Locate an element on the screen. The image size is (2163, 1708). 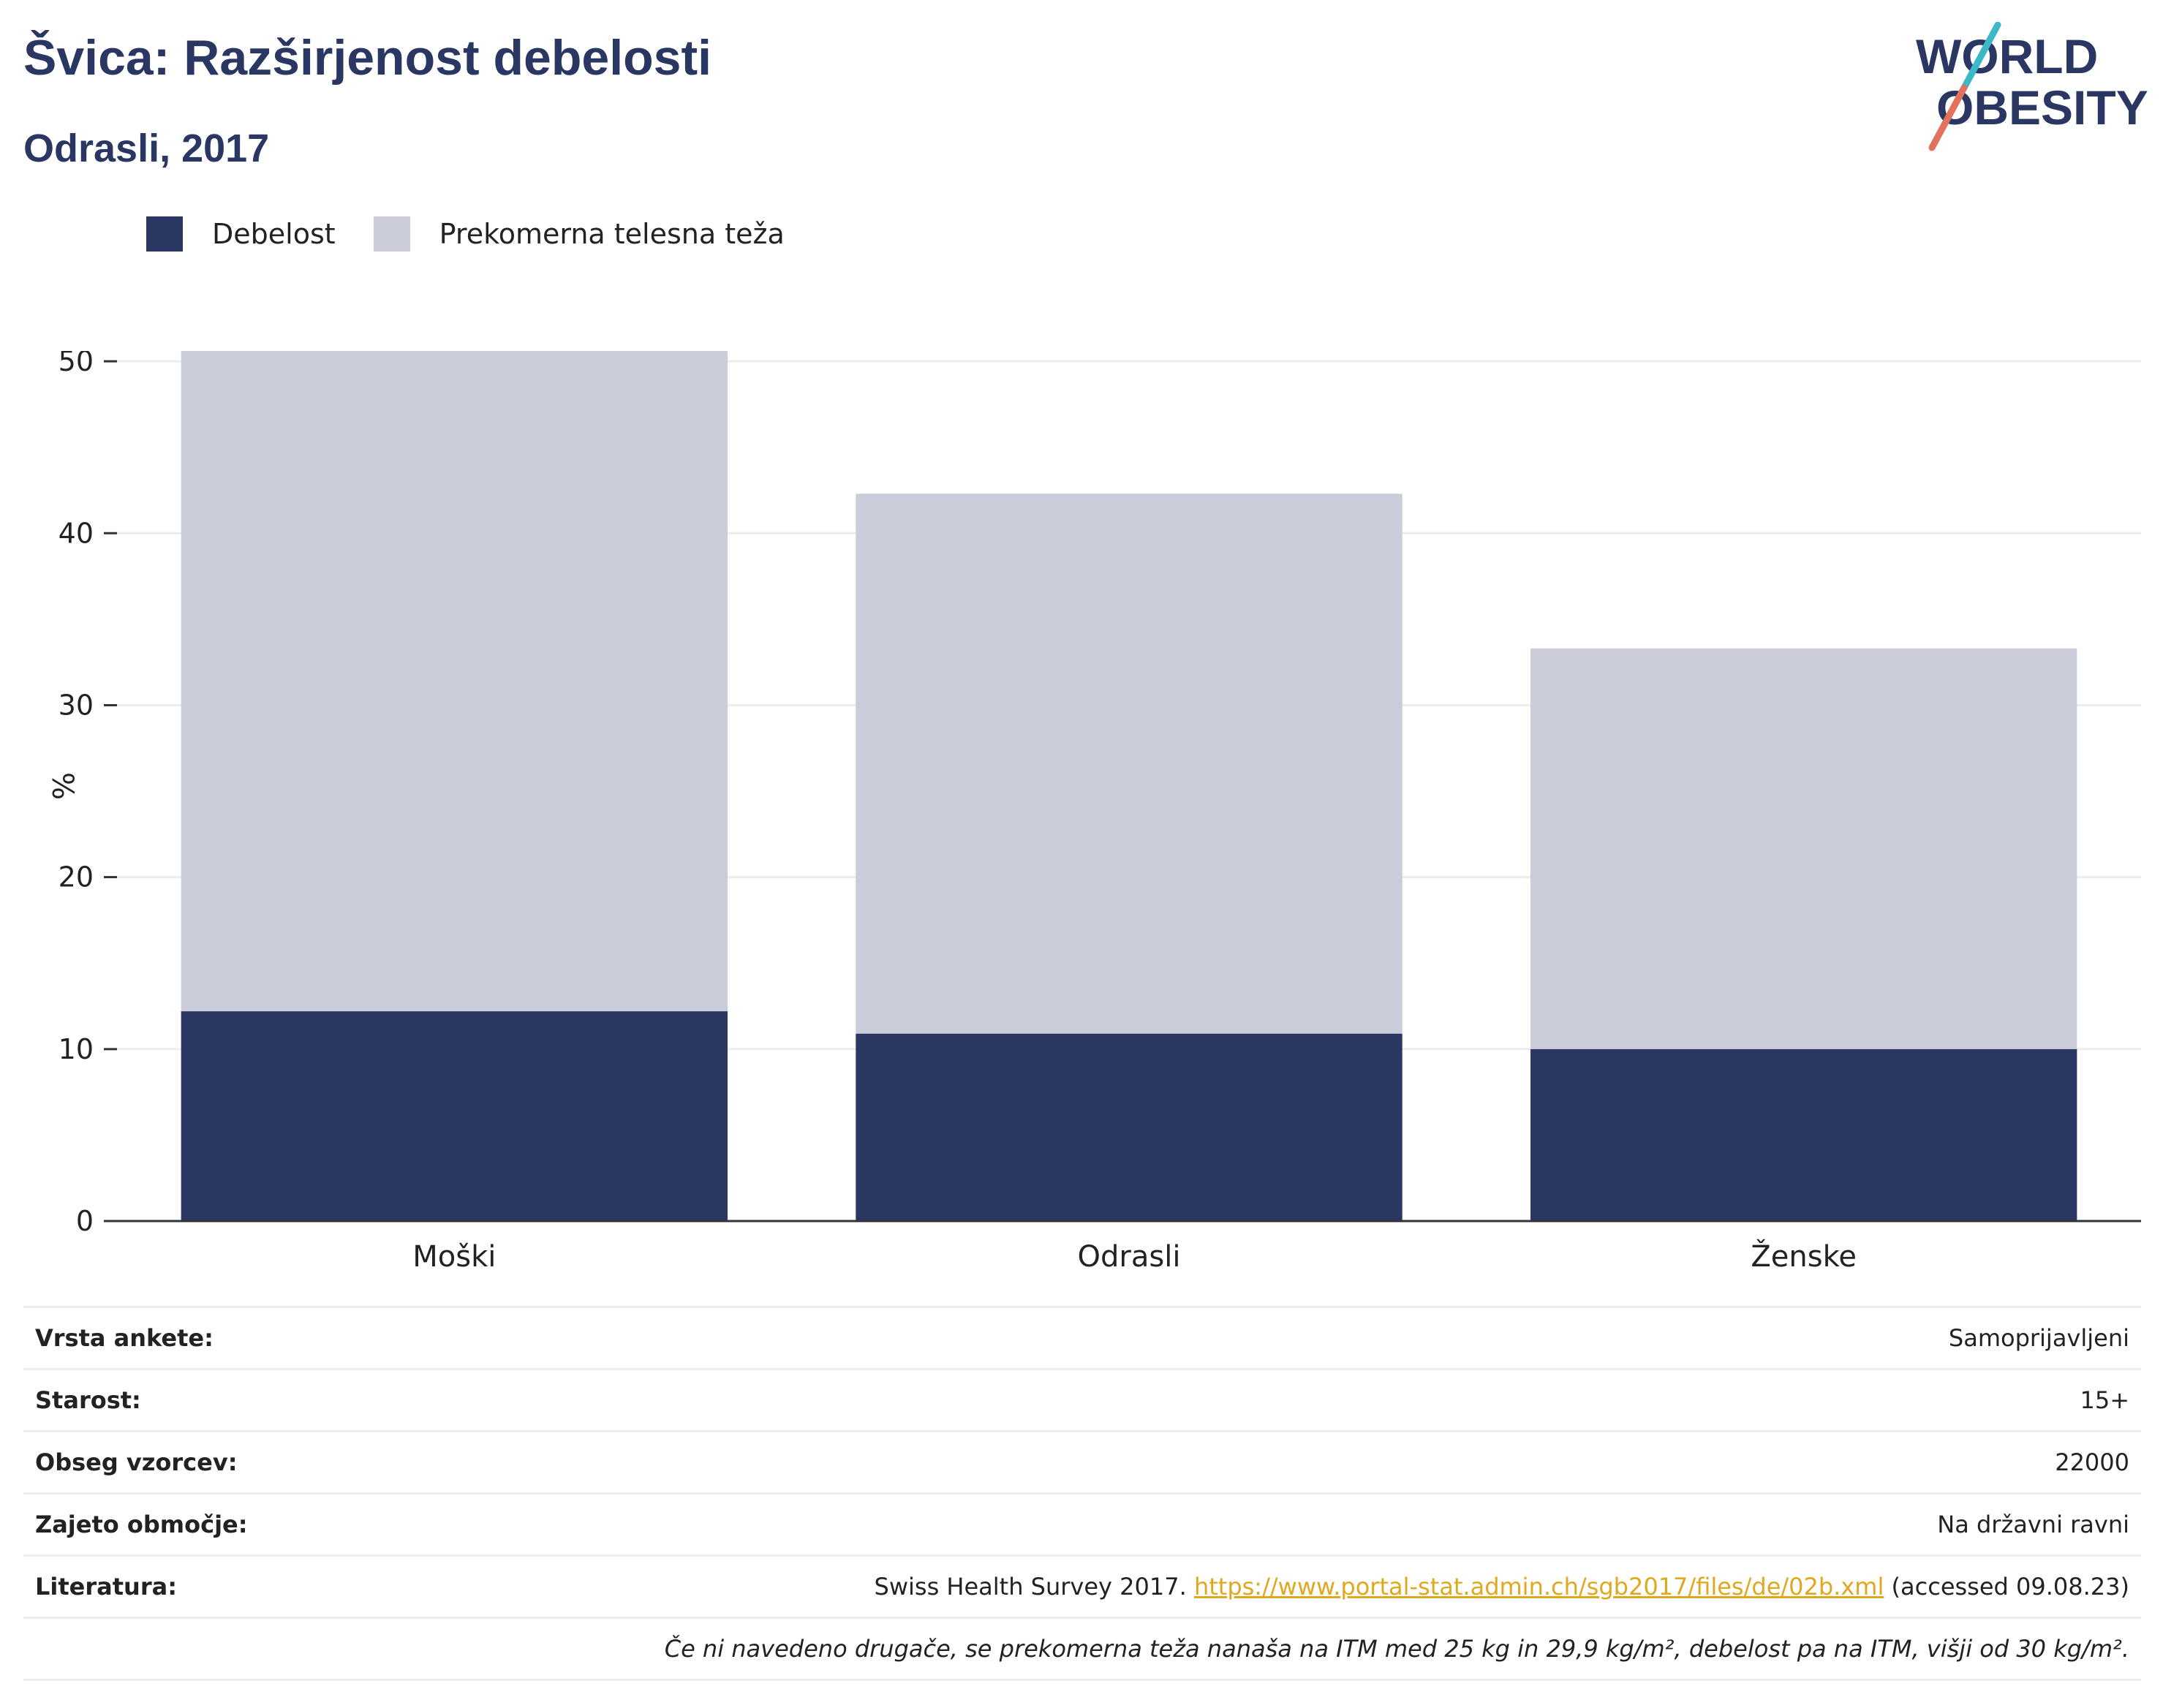
y-axis-label: % is located at coordinates (62, 786).